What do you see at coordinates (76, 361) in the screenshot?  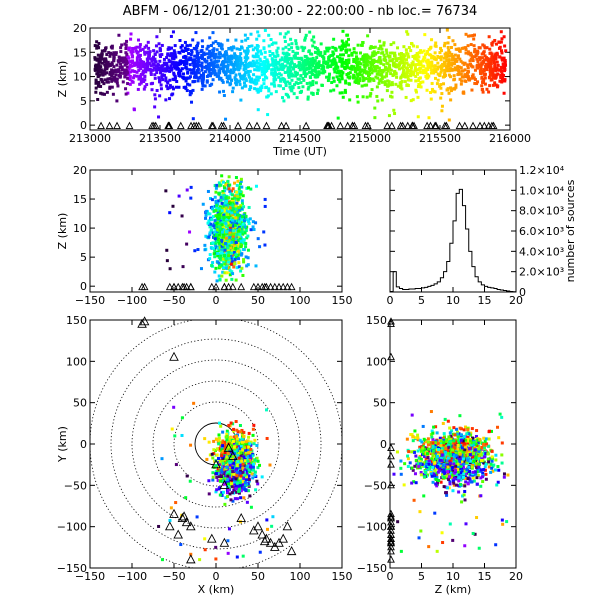 I see `y-tick-label: 100` at bounding box center [76, 361].